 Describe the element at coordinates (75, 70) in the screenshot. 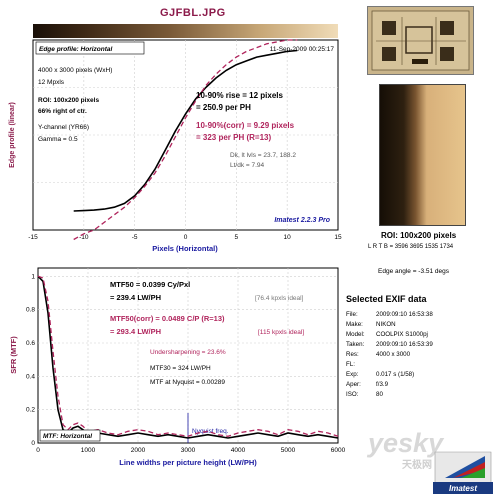

I see `edge-image-size: 4000 x 3000 pixels (WxH)` at that location.